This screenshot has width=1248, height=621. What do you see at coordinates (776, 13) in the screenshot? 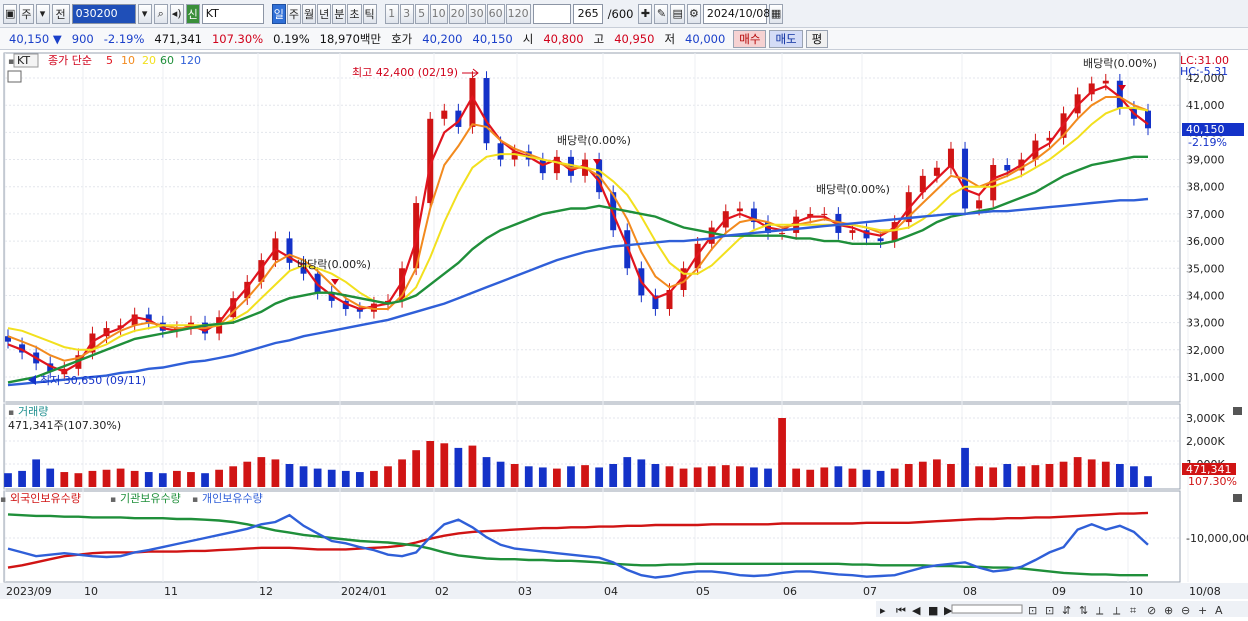
I see `calendar-icon: ▦` at bounding box center [776, 13].